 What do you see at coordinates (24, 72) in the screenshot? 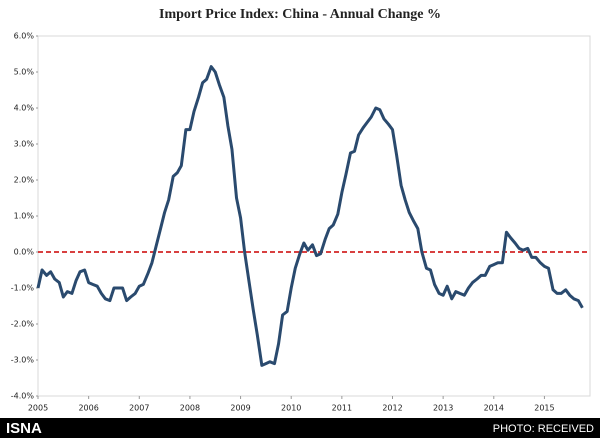
I see `y-tick-label: 5.0%` at bounding box center [24, 72].